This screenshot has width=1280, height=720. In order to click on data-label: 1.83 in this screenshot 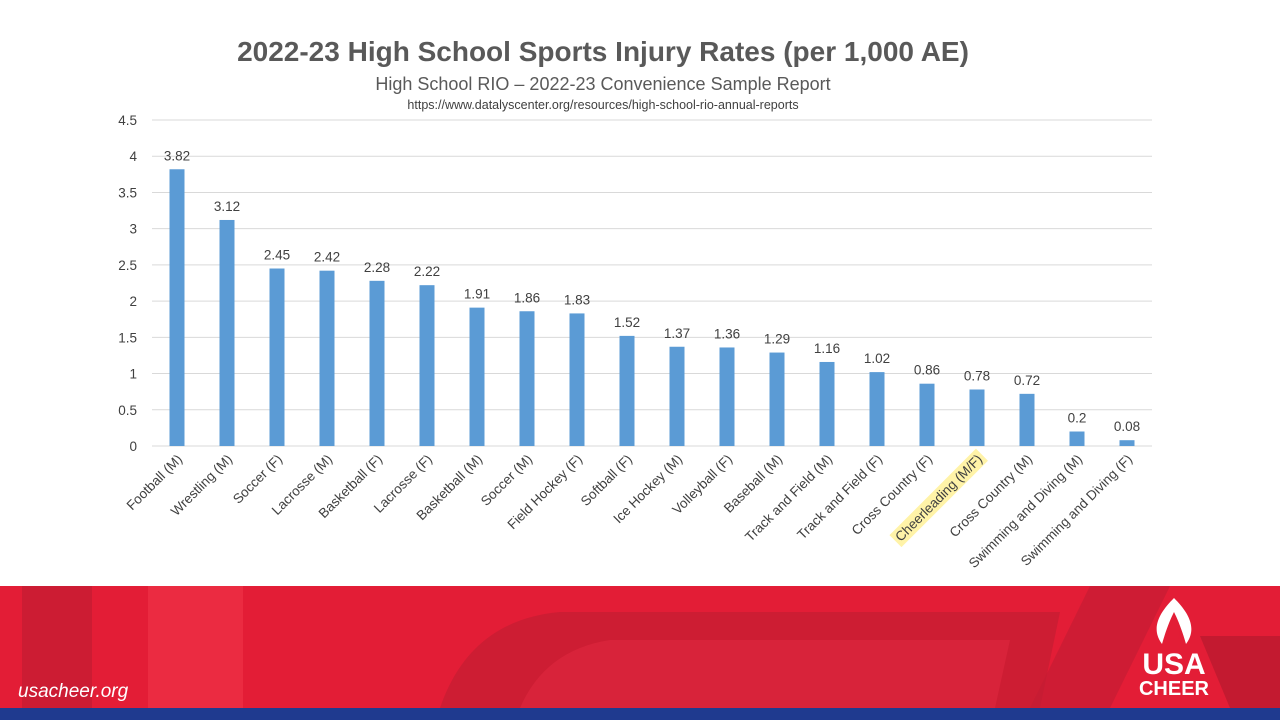, I will do `click(577, 299)`.